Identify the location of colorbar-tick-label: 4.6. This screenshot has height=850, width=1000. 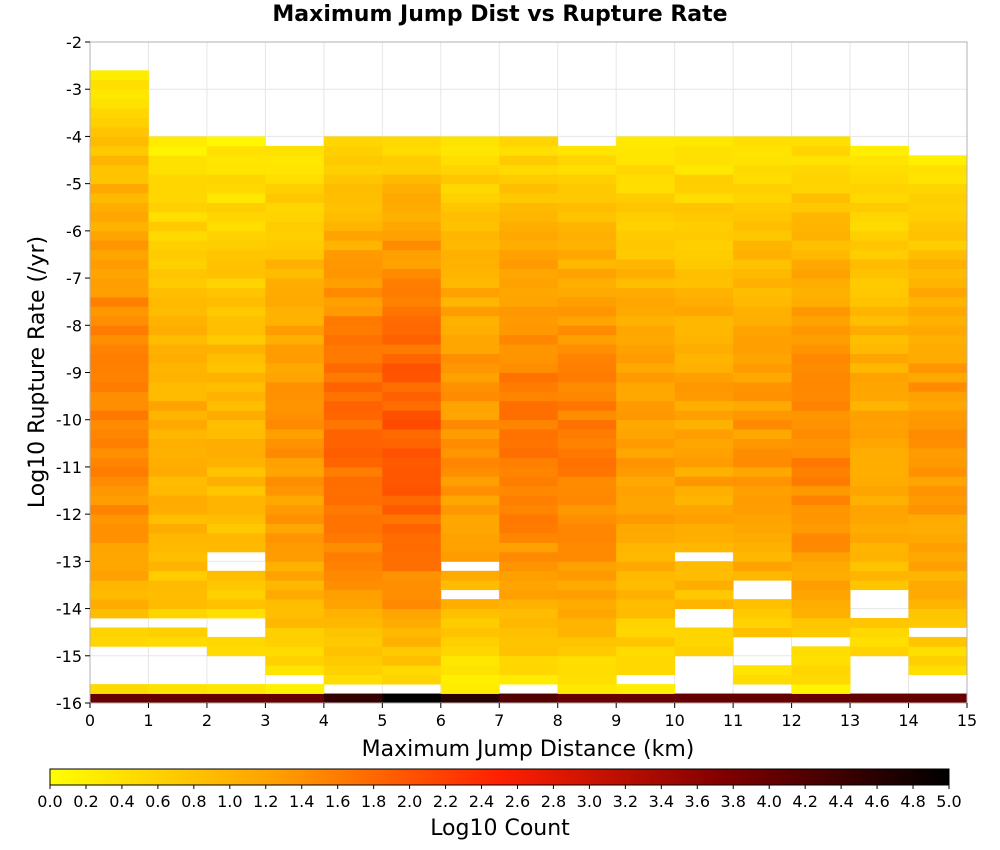
(876, 801).